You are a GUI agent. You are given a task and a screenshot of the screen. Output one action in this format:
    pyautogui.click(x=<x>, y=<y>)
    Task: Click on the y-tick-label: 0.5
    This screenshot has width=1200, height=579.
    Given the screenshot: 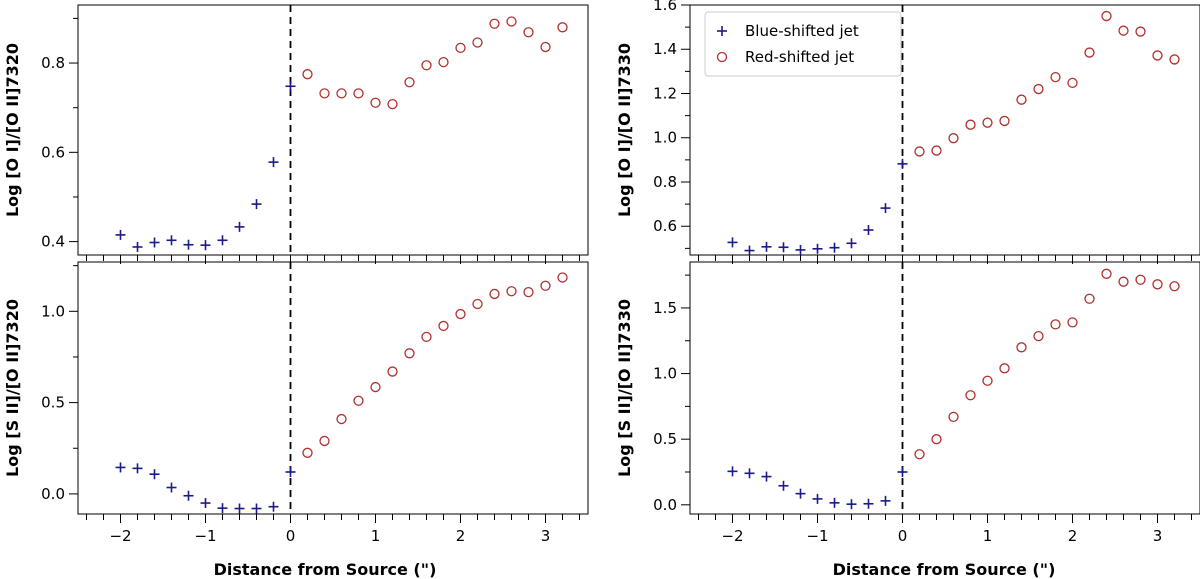 What is the action you would take?
    pyautogui.click(x=53, y=403)
    